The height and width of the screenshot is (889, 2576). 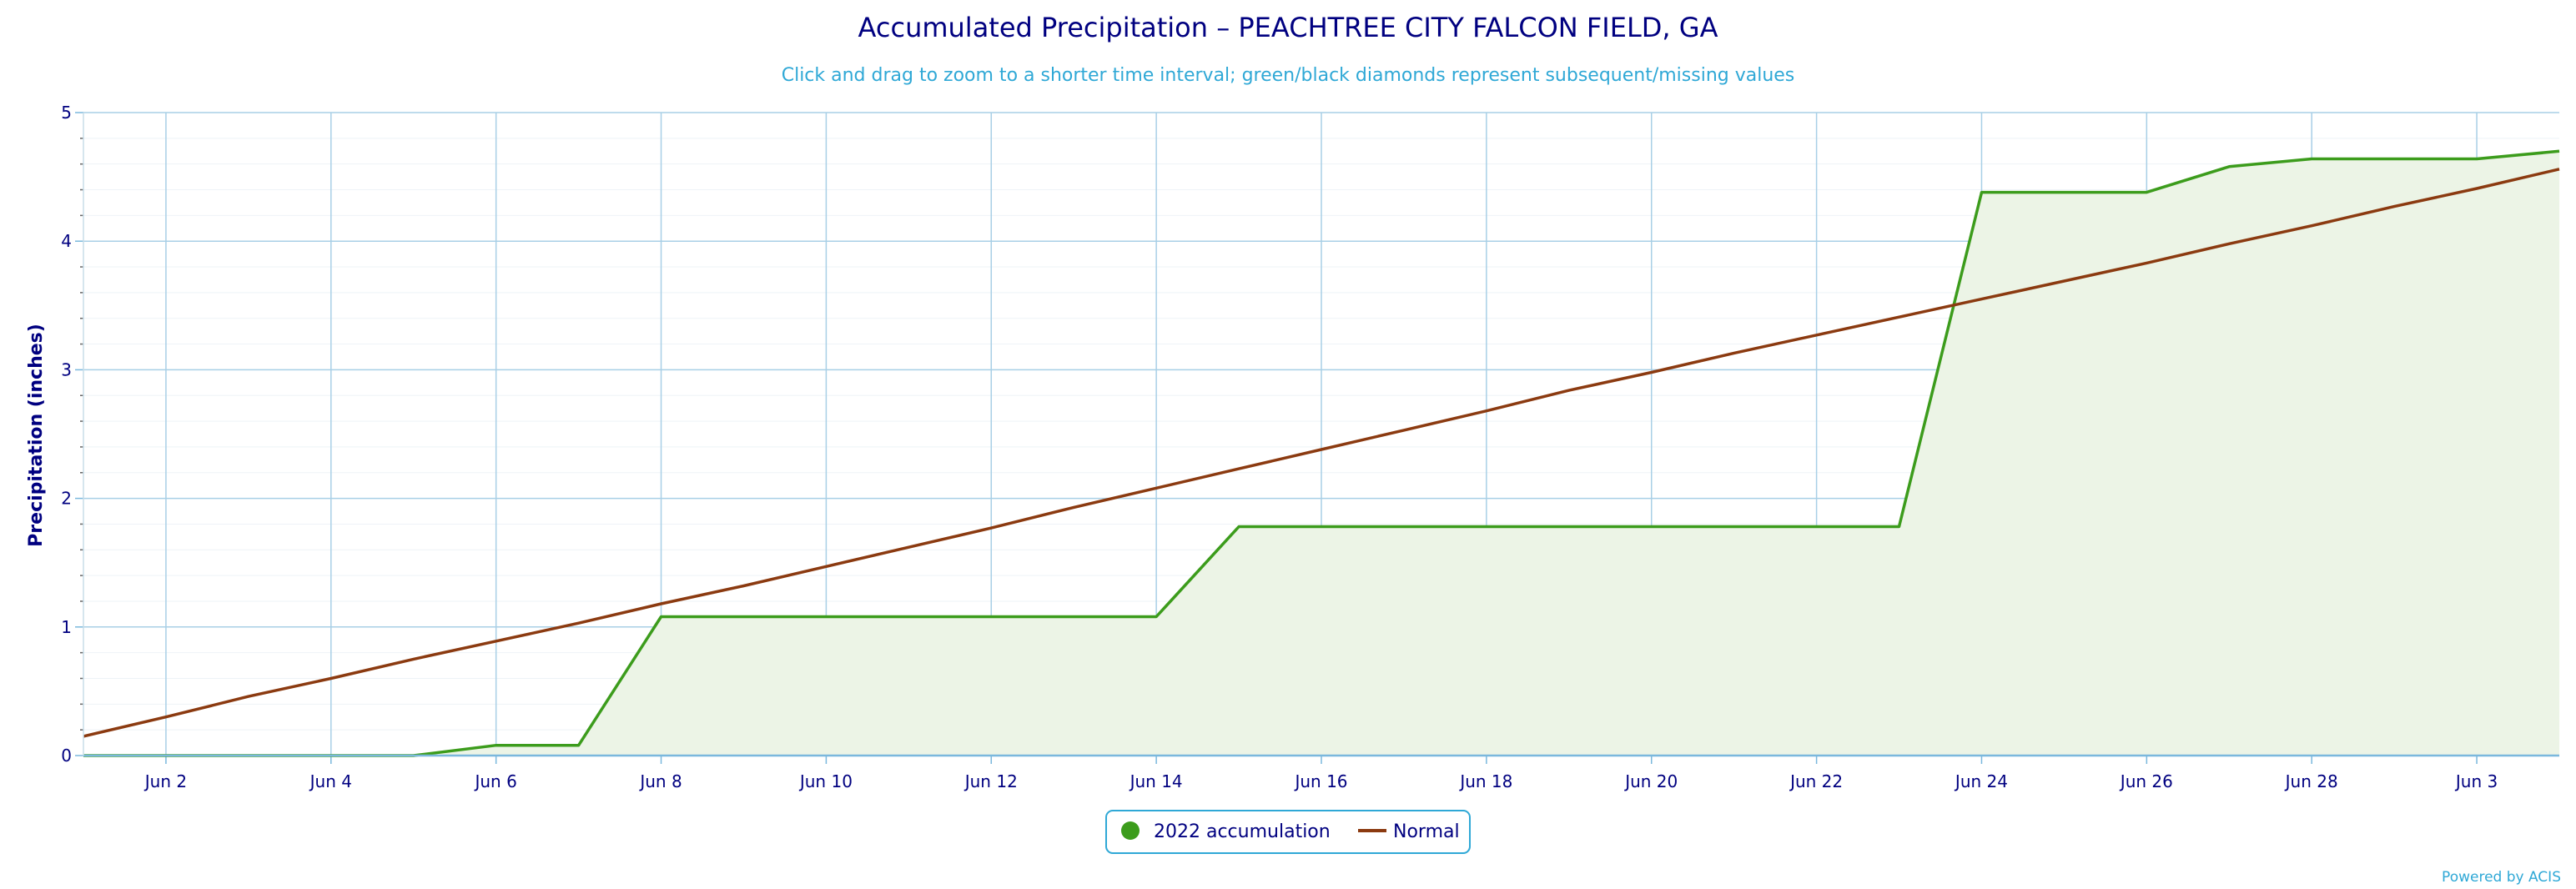 I want to click on y-tick-label: 3, so click(x=66, y=369).